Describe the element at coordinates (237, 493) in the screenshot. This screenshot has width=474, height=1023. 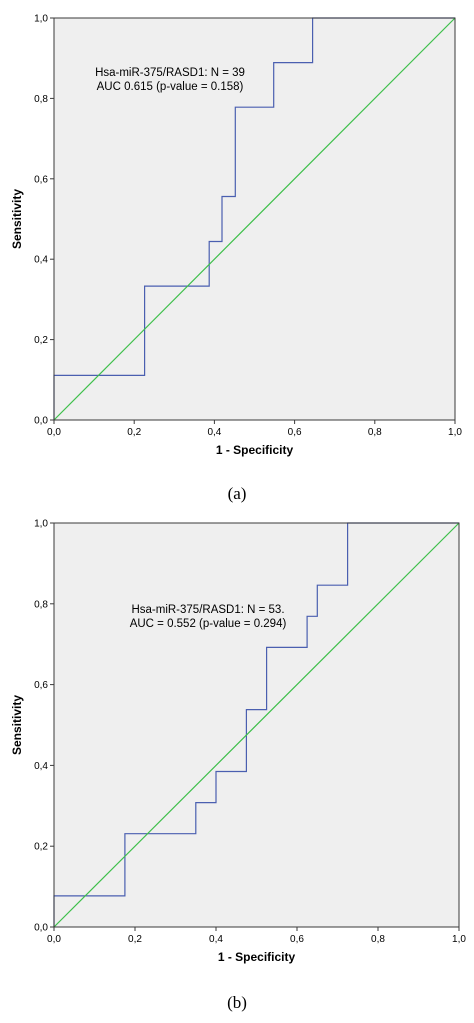
I see `panel-label-a: (a)` at that location.